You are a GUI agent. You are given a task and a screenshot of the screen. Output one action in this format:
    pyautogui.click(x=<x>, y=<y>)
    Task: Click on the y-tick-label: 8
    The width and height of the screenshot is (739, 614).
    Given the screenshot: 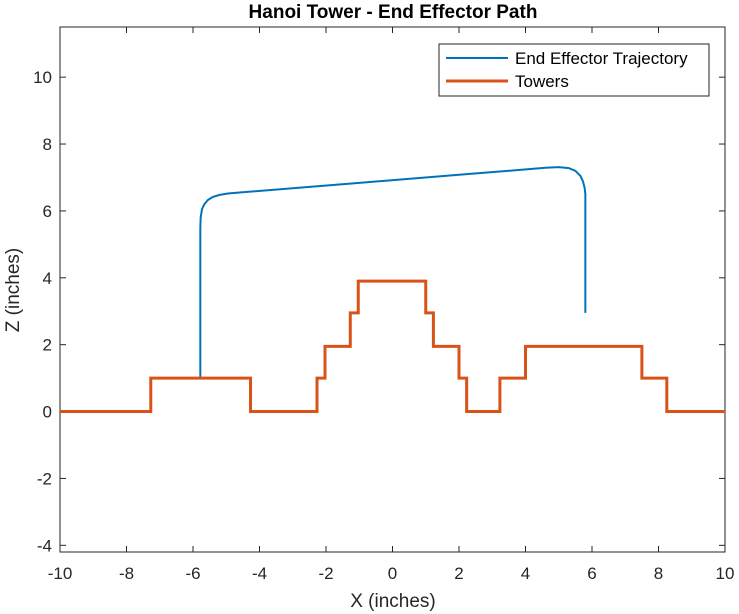 What is the action you would take?
    pyautogui.click(x=47, y=144)
    